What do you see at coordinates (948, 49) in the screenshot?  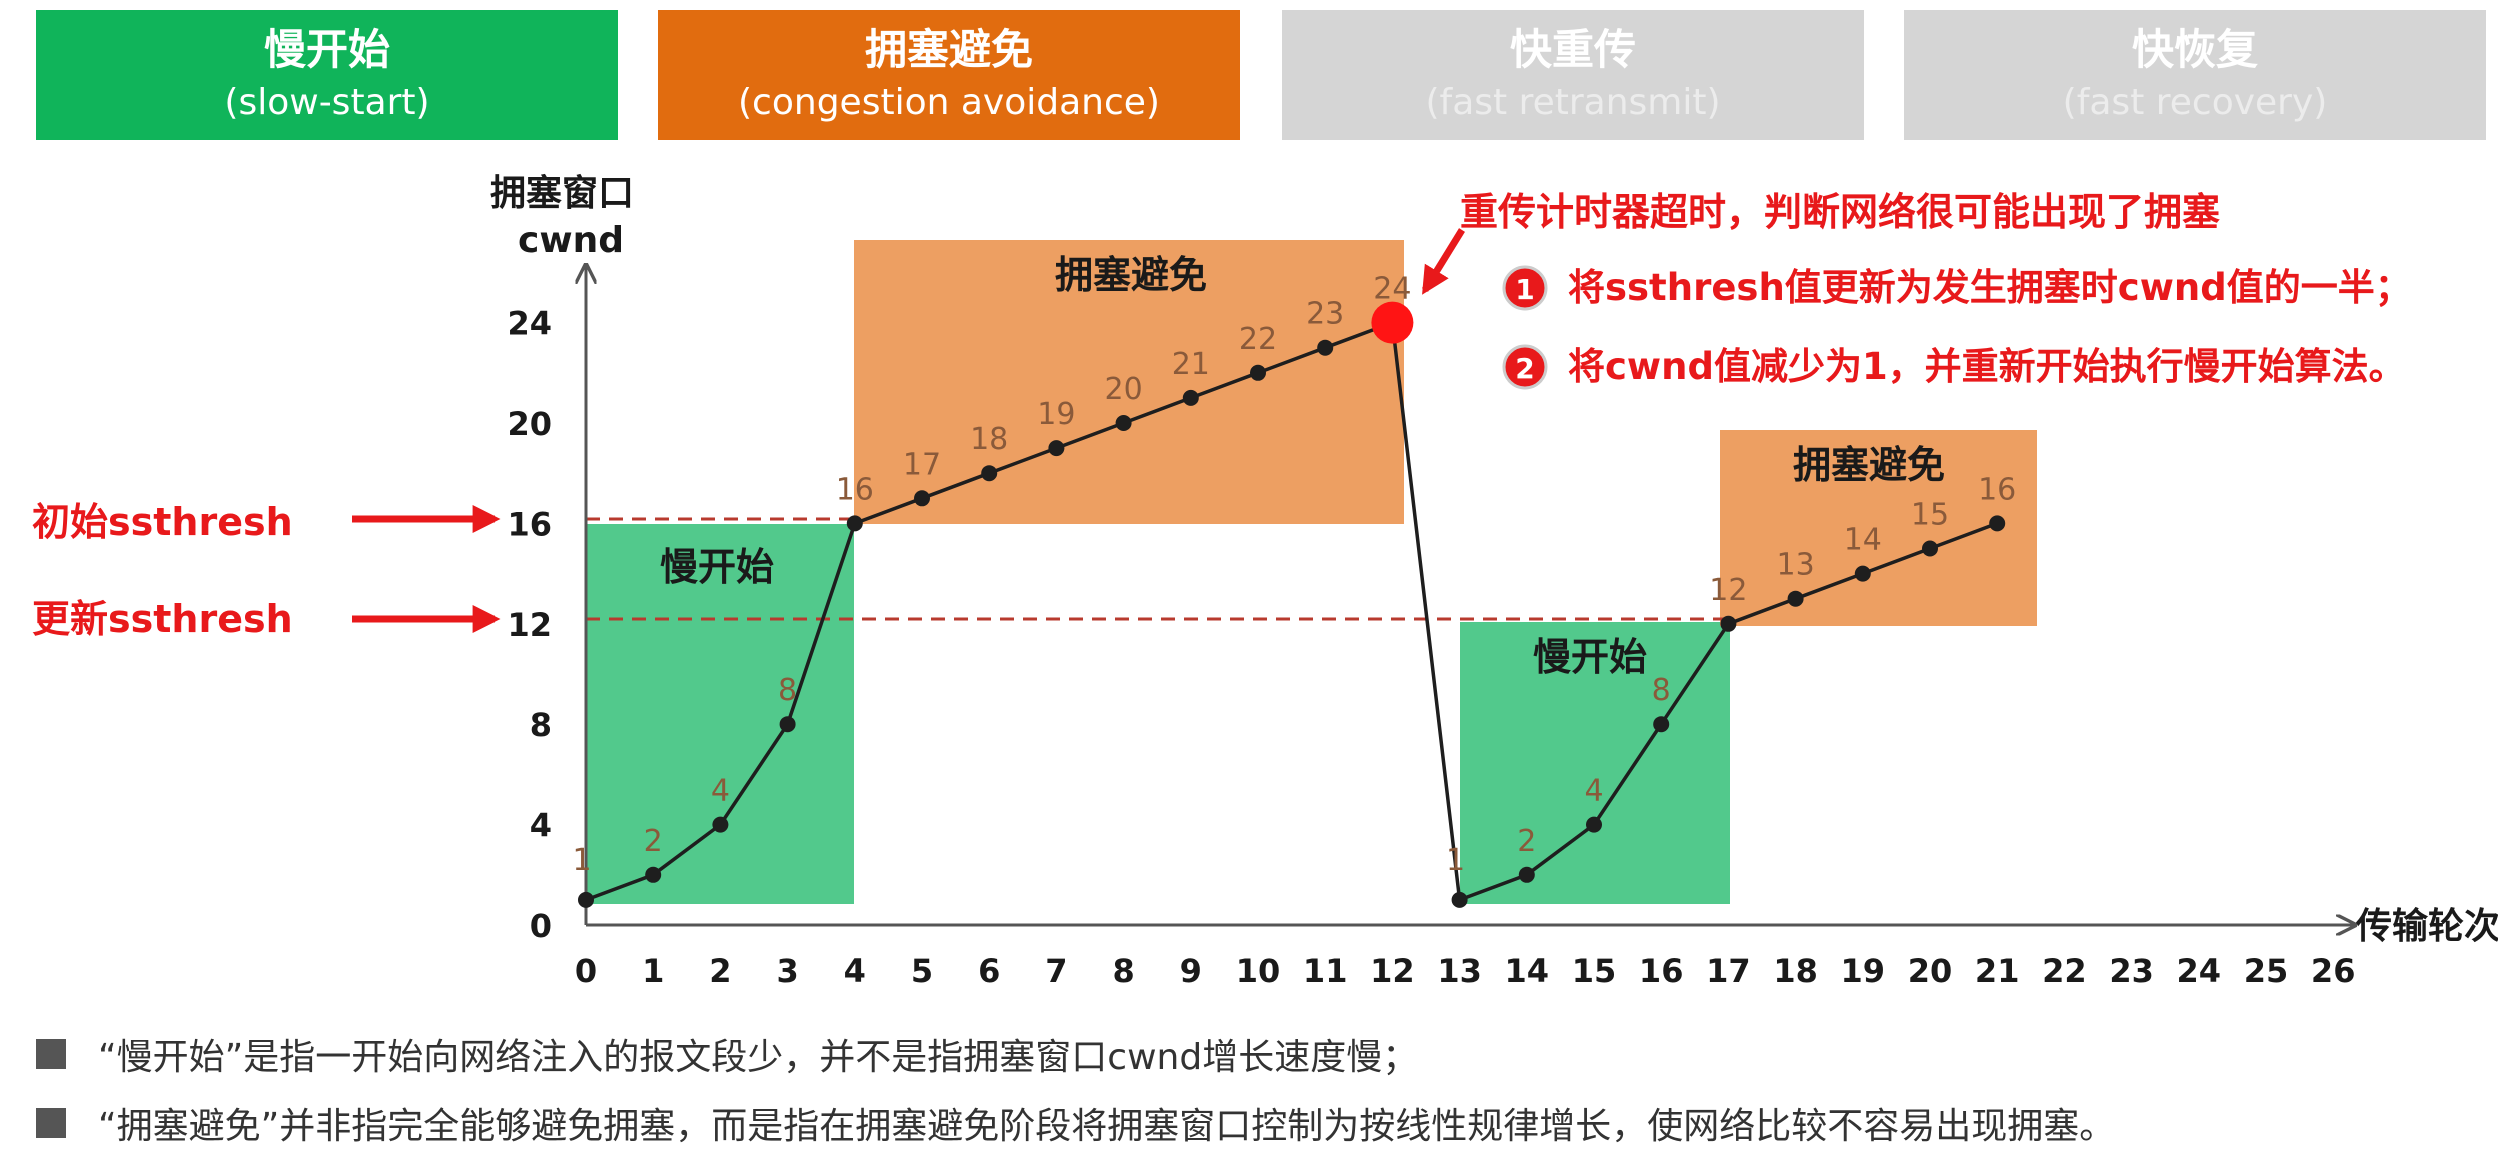 I see `phase-cn: 拥塞避免` at bounding box center [948, 49].